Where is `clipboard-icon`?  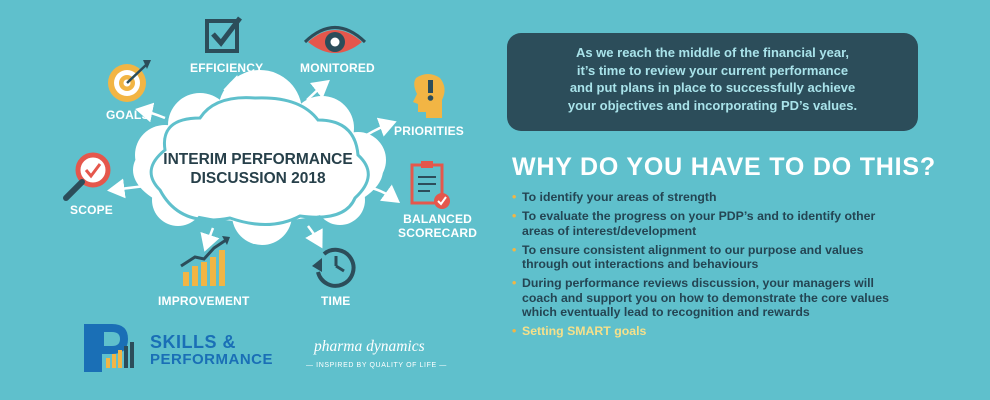
clipboard-icon is located at coordinates (430, 185).